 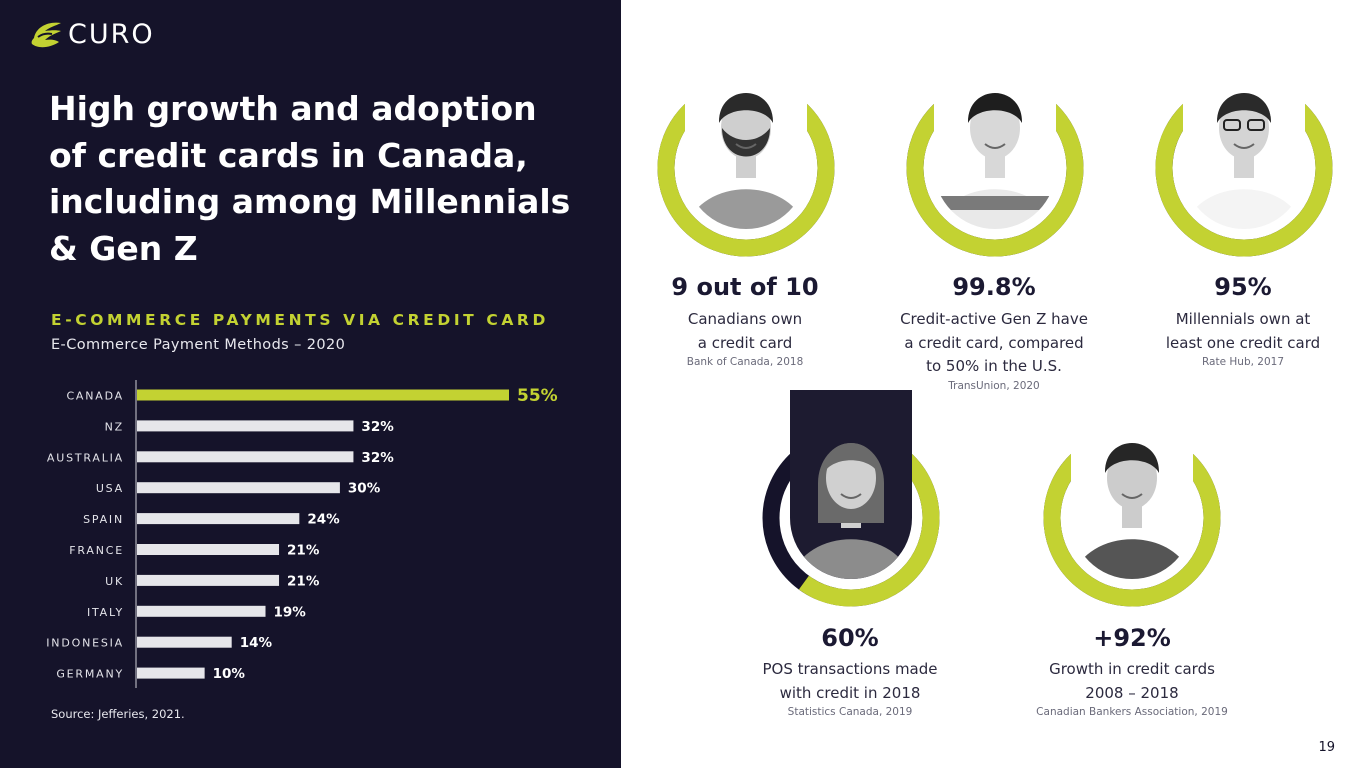 I want to click on headline-line: including among Millennials, so click(x=310, y=201).